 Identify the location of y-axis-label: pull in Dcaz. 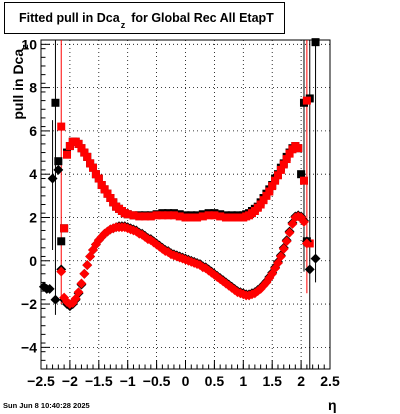
(20, 82).